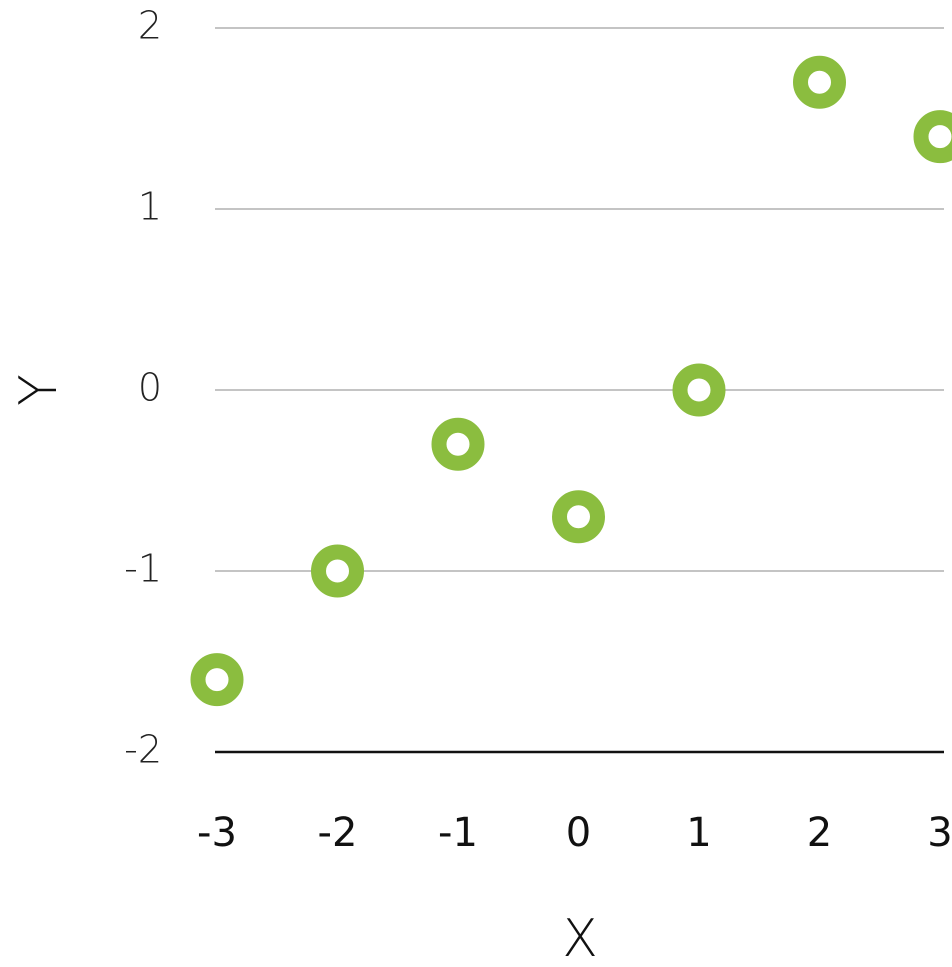  Describe the element at coordinates (143, 569) in the screenshot. I see `y-tick-label: -1` at that location.